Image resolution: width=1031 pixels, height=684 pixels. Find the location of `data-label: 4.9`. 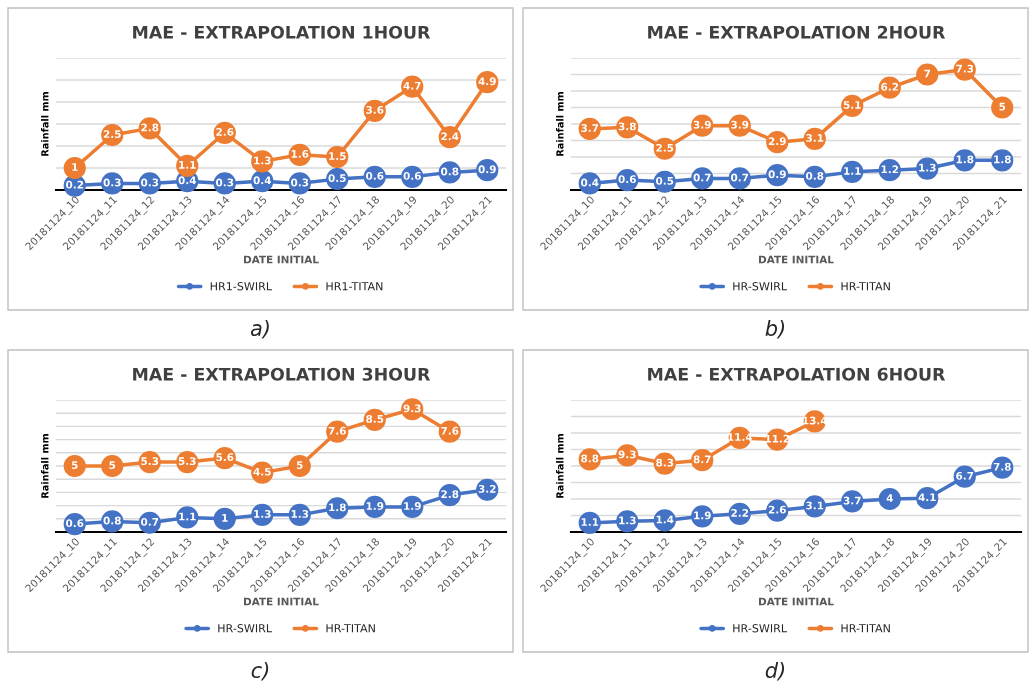

data-label: 4.9 is located at coordinates (487, 81).